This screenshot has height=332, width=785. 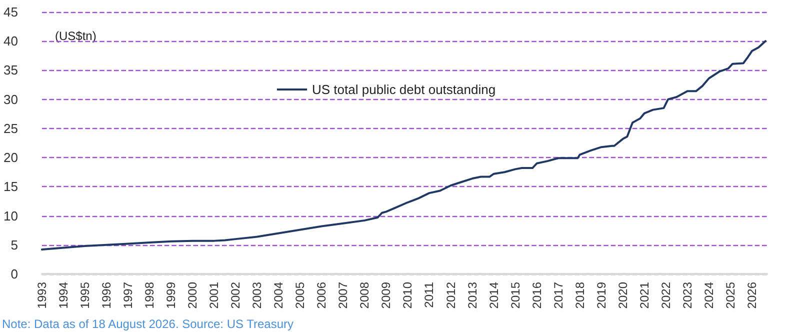 What do you see at coordinates (11, 158) in the screenshot?
I see `y-tick-label: 20` at bounding box center [11, 158].